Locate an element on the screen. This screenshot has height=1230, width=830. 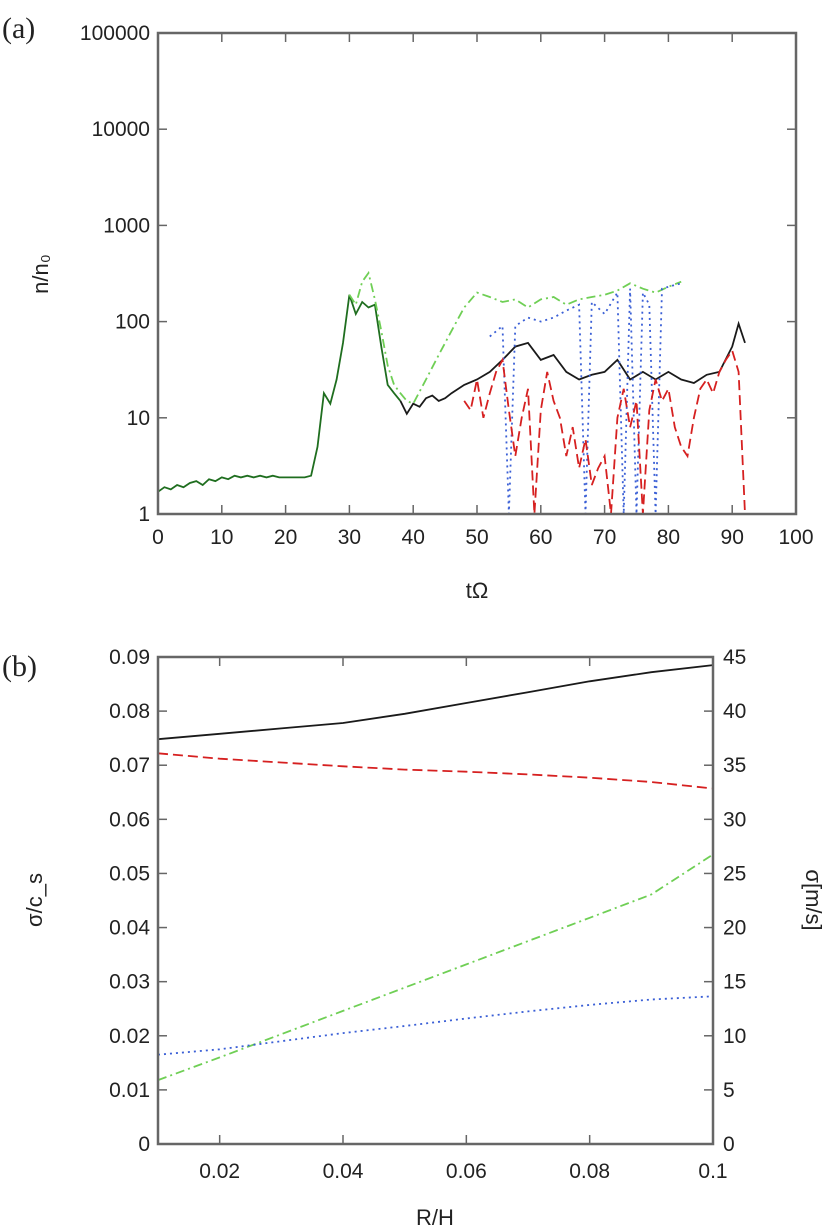
panel-a-x-tick-label: 90 is located at coordinates (732, 537).